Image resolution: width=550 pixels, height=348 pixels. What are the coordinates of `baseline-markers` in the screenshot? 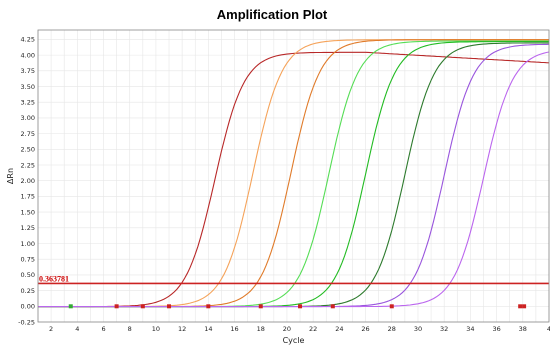 It's located at (297, 306).